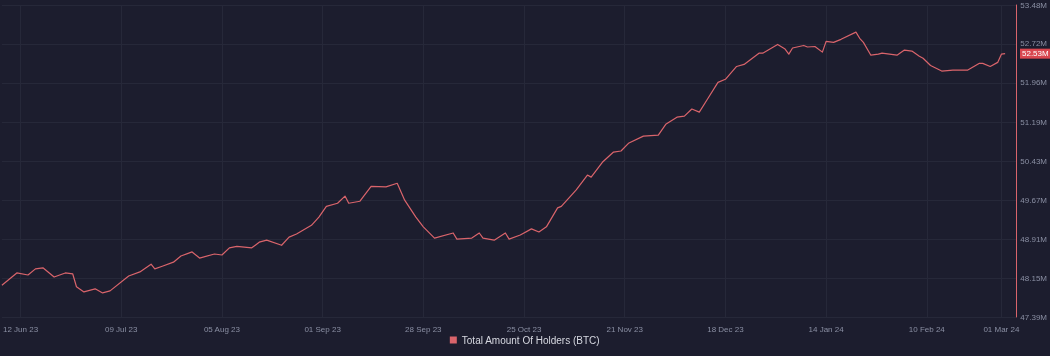  What do you see at coordinates (726, 329) in the screenshot?
I see `x-tick-label: 18 Dec 23` at bounding box center [726, 329].